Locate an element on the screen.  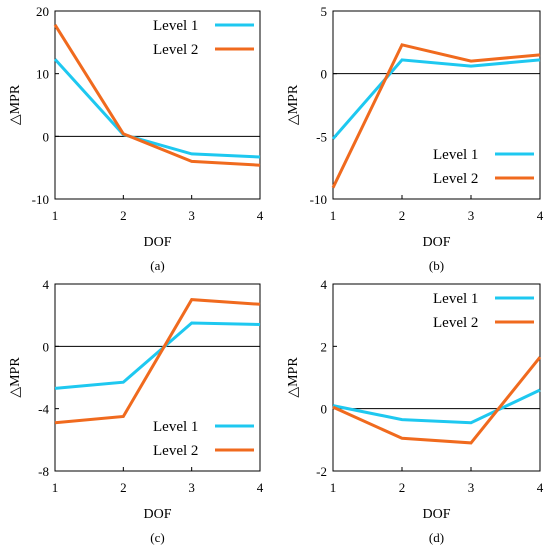
y-tick-label: -2 is located at coordinates (321, 471).